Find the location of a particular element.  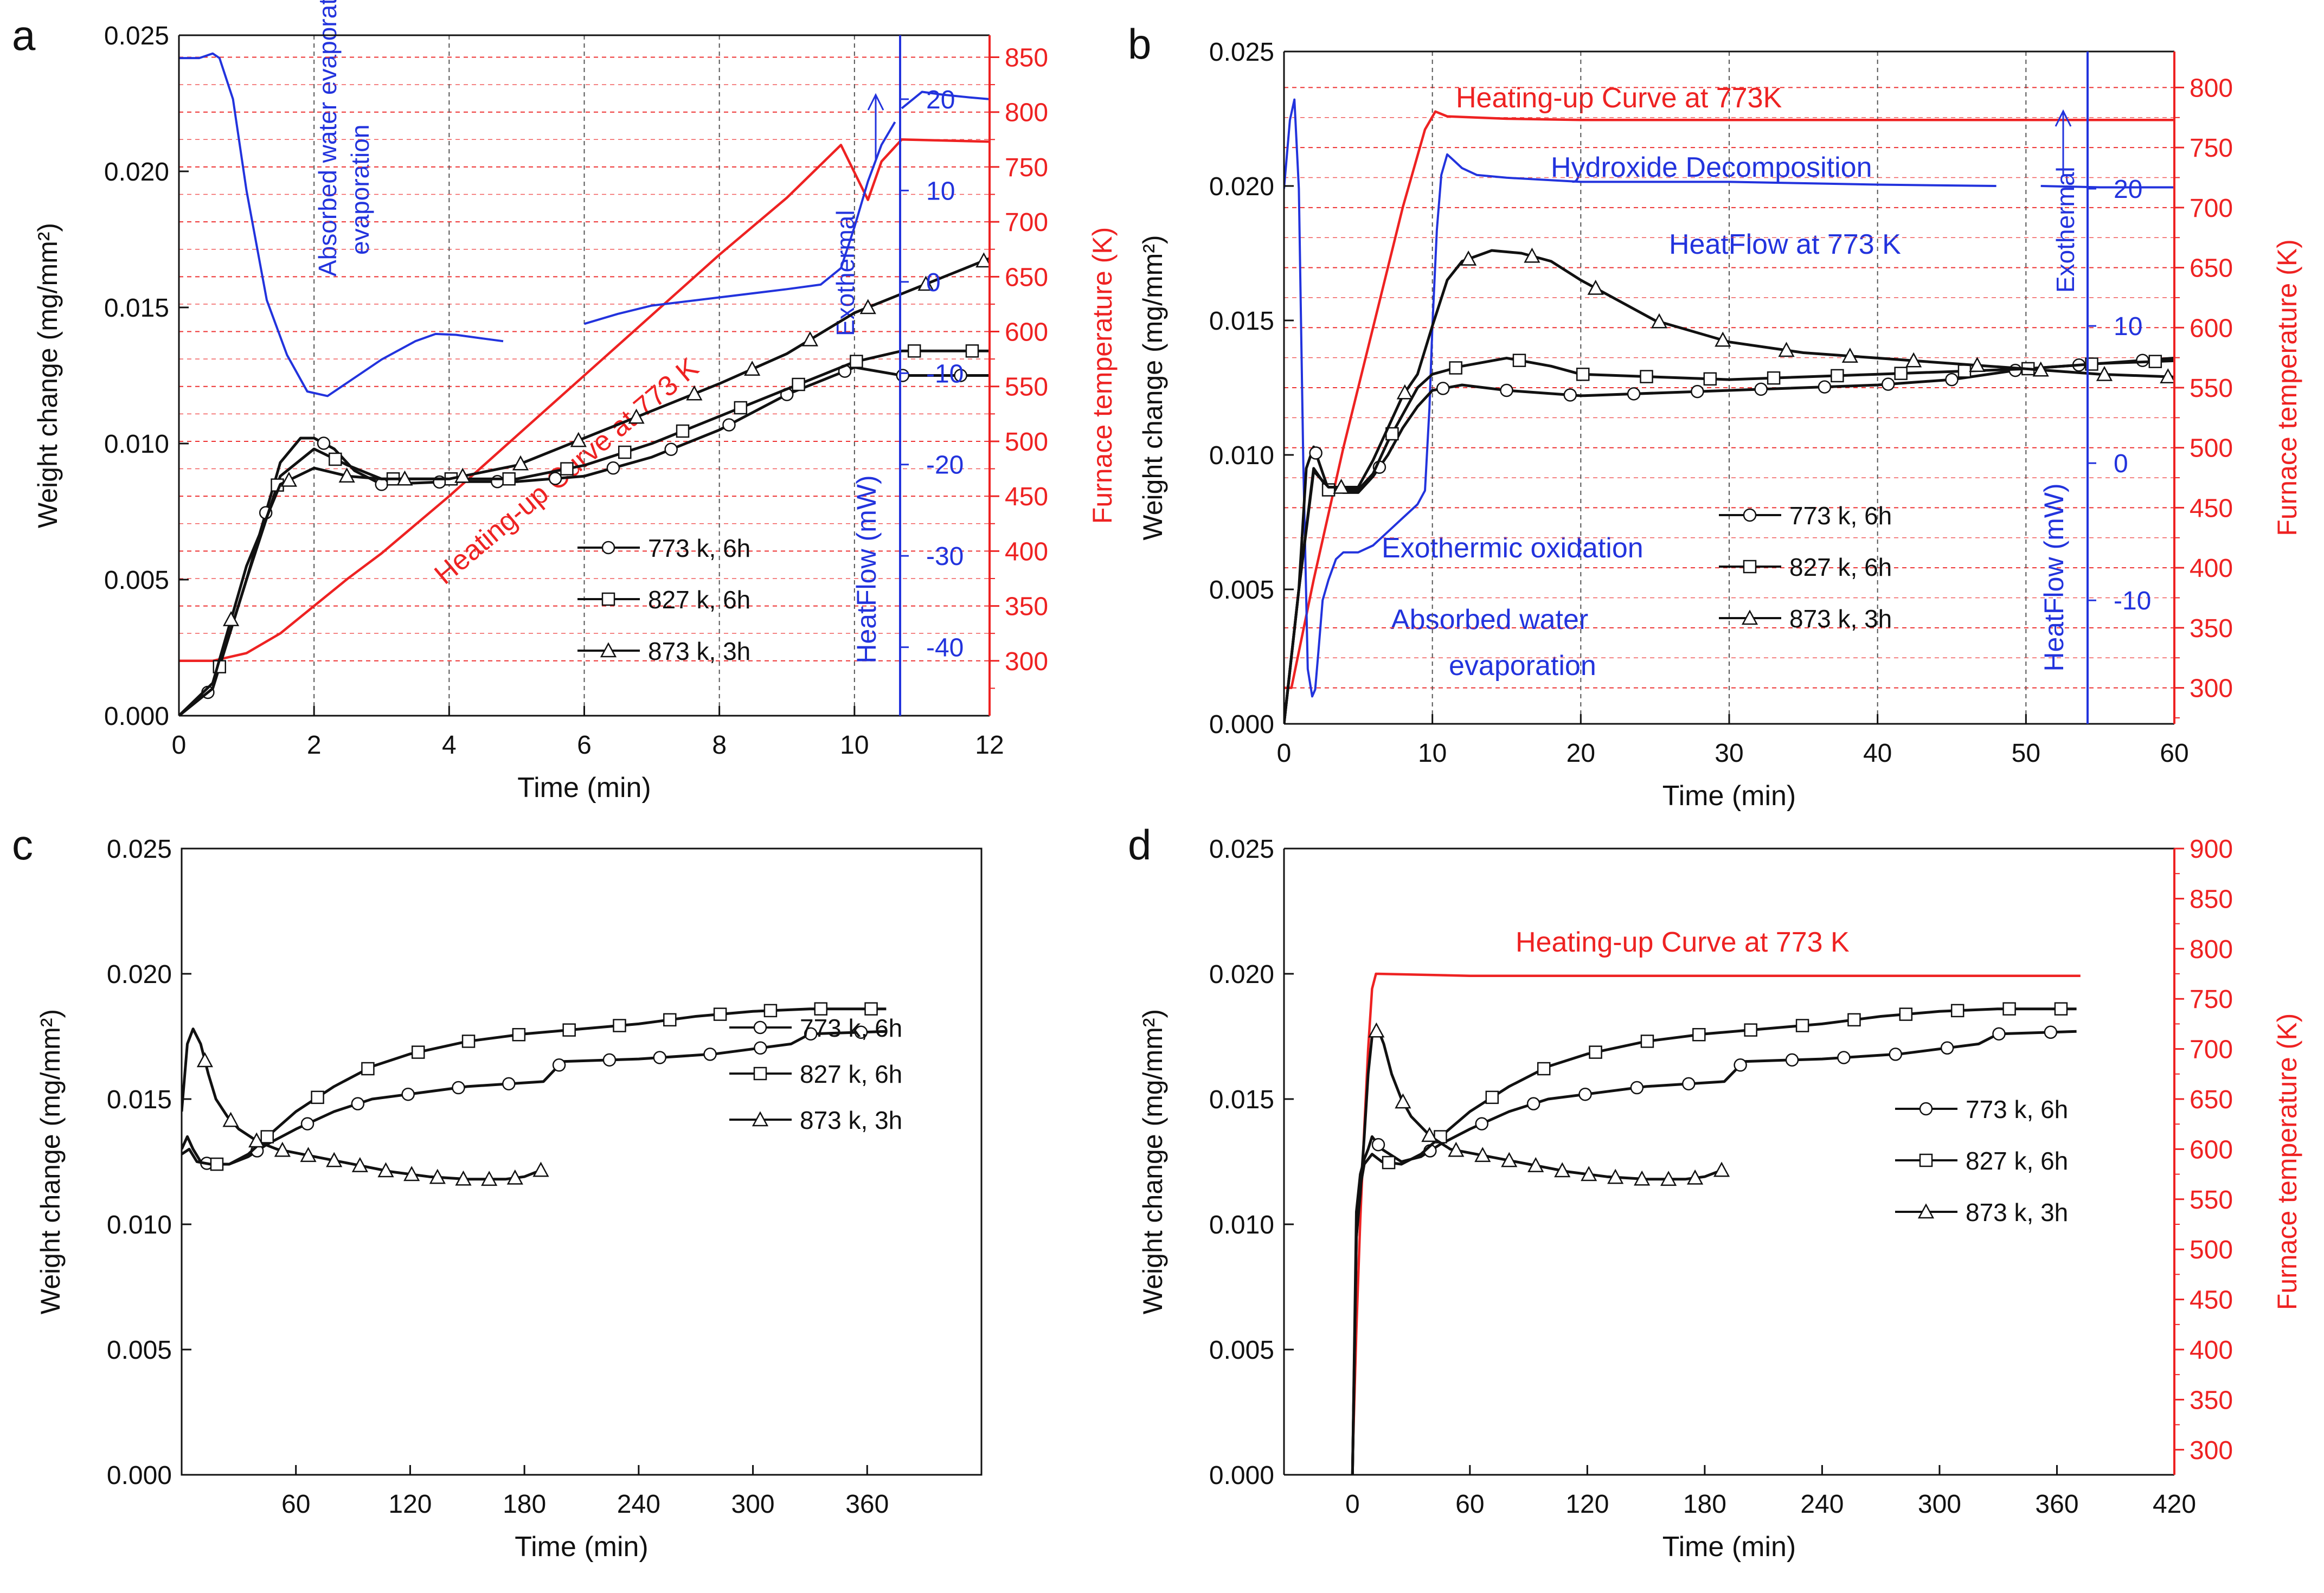

panel-c-xtick-label: 240 is located at coordinates (638, 1505).